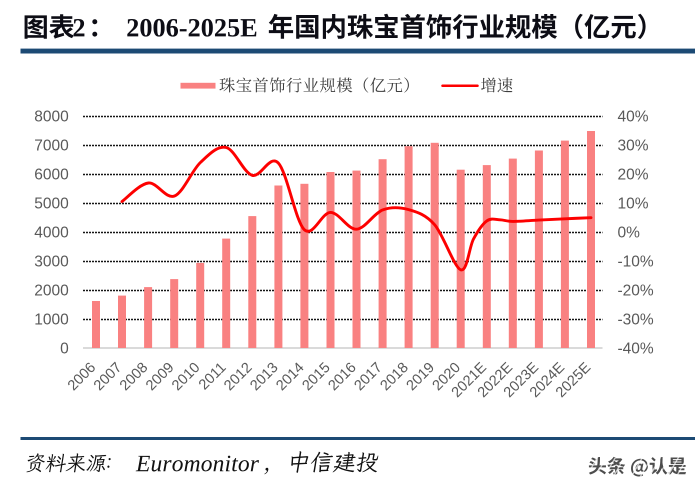 The height and width of the screenshot is (495, 695). I want to click on svg-text: 3000, so click(51, 261).